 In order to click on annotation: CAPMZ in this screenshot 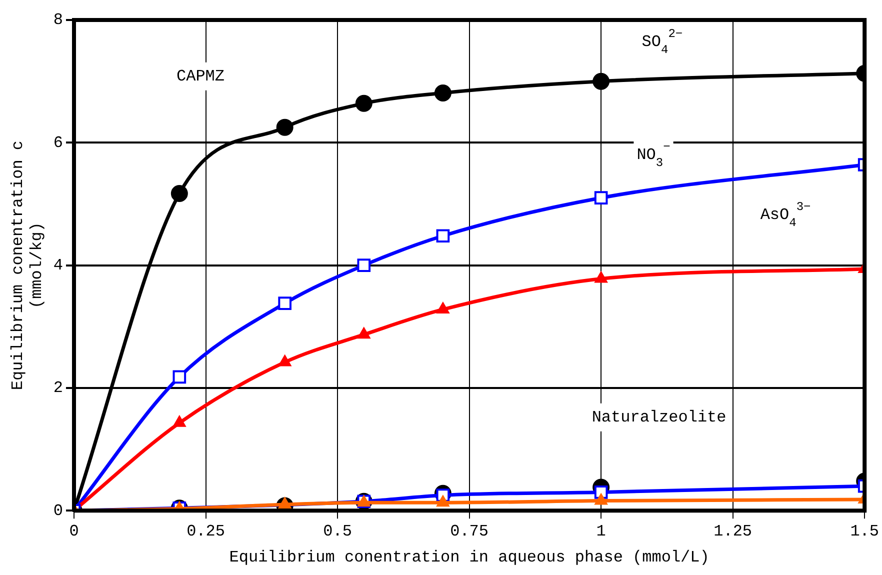, I will do `click(200, 77)`.